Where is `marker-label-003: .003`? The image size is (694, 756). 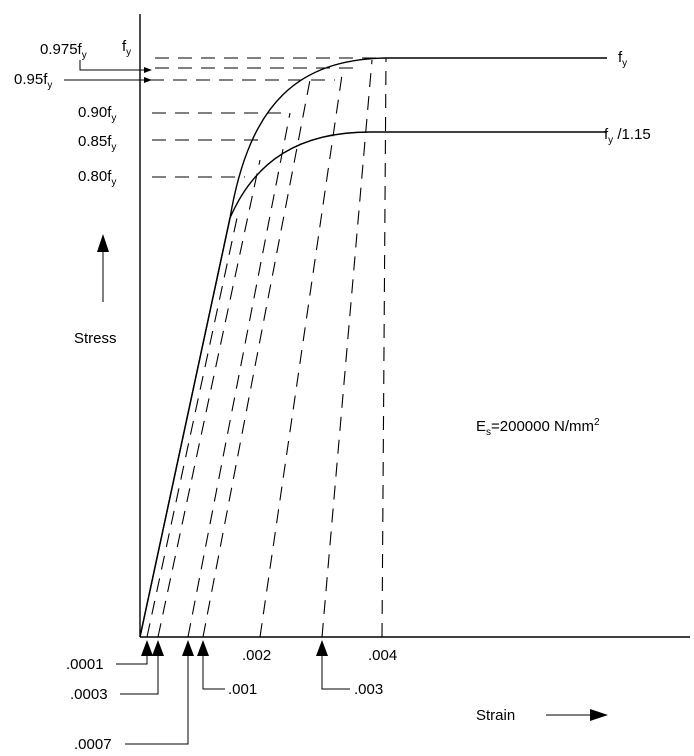
marker-label-003: .003 is located at coordinates (368, 689).